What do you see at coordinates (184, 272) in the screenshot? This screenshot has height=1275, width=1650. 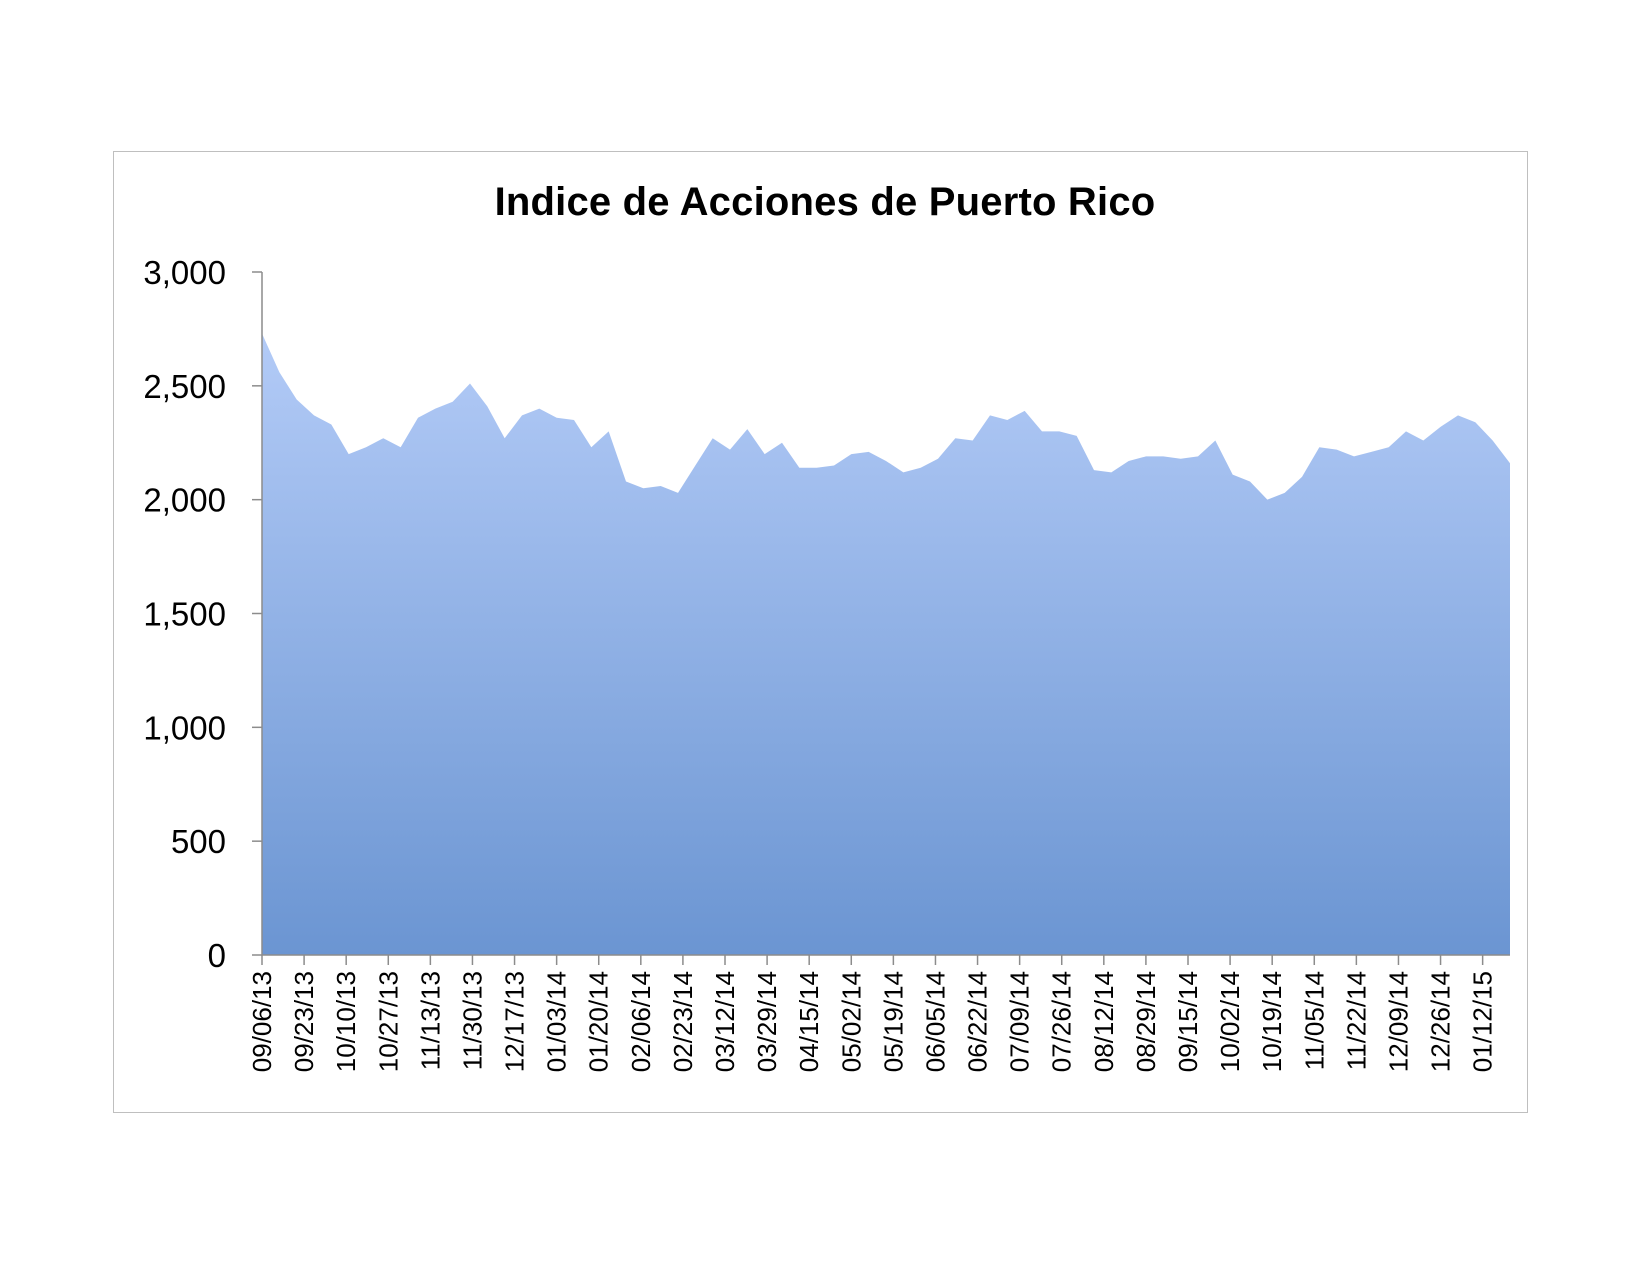 I see `y-tick-label: 3,000` at bounding box center [184, 272].